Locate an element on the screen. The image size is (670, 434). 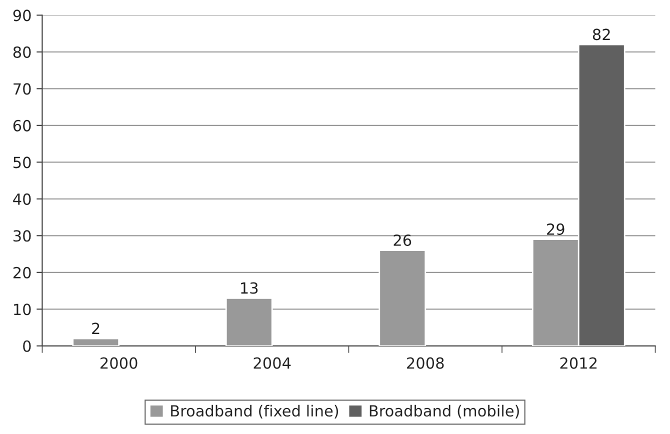
data-label: 82 is located at coordinates (601, 34).